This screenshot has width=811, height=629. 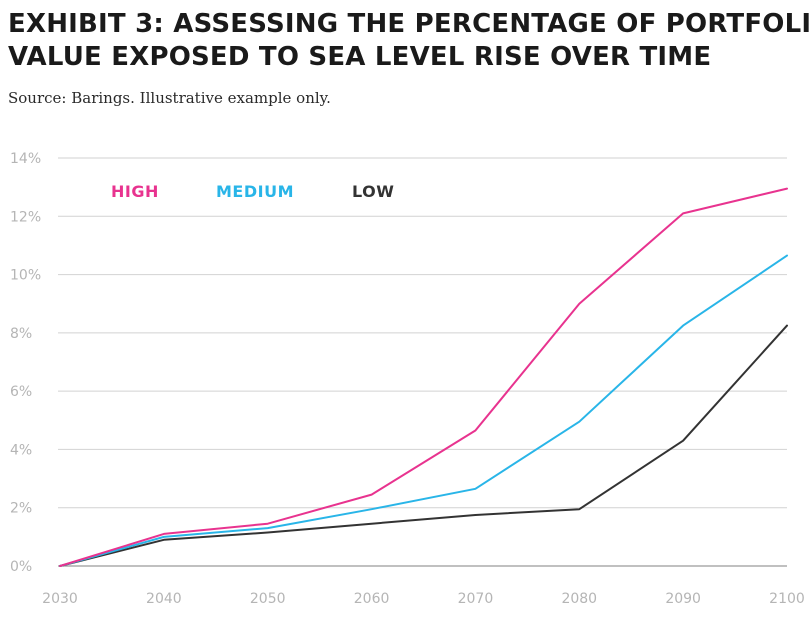 What do you see at coordinates (579, 599) in the screenshot?
I see `x-tick-label: 2080` at bounding box center [579, 599].